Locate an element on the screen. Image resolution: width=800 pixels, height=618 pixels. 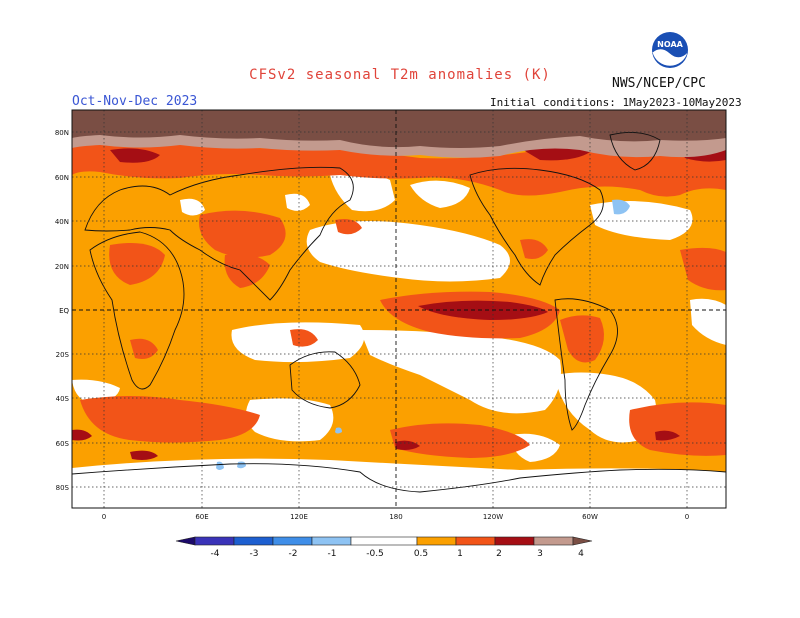
lat-label: 20N is located at coordinates (62, 267).